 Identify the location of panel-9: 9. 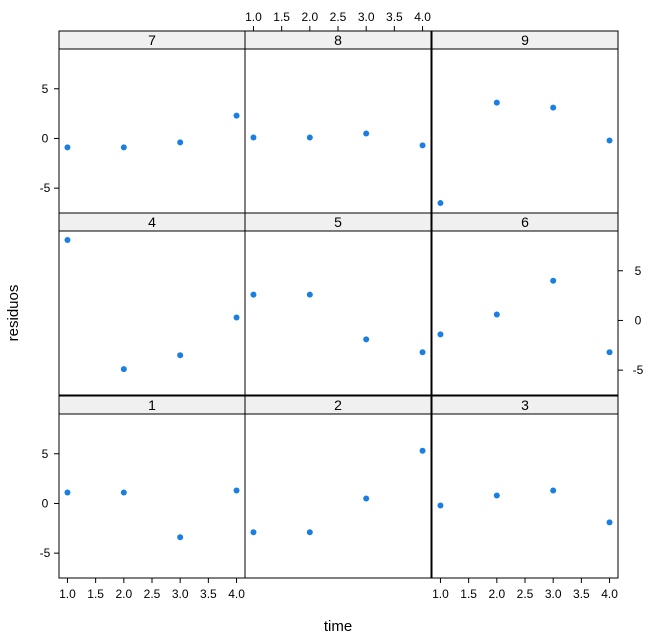
(525, 122).